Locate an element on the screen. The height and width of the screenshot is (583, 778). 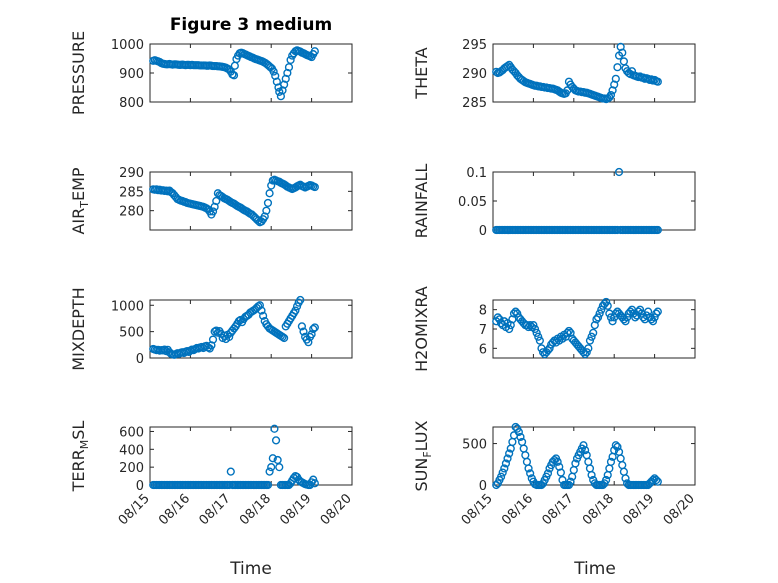
y-tick-label: 295 is located at coordinates (474, 45).